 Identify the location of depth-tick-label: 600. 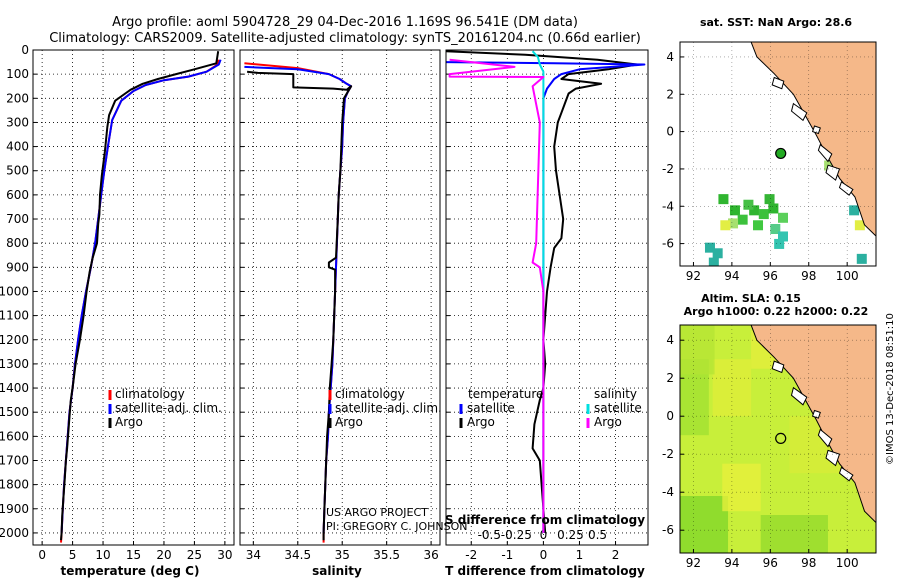
(17, 195).